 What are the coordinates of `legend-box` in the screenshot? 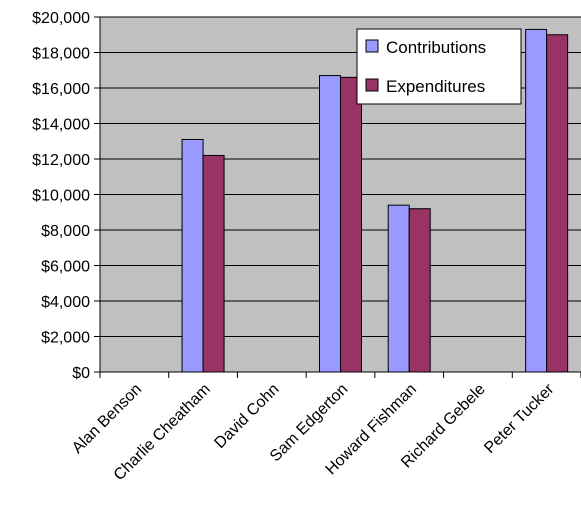 It's located at (439, 66).